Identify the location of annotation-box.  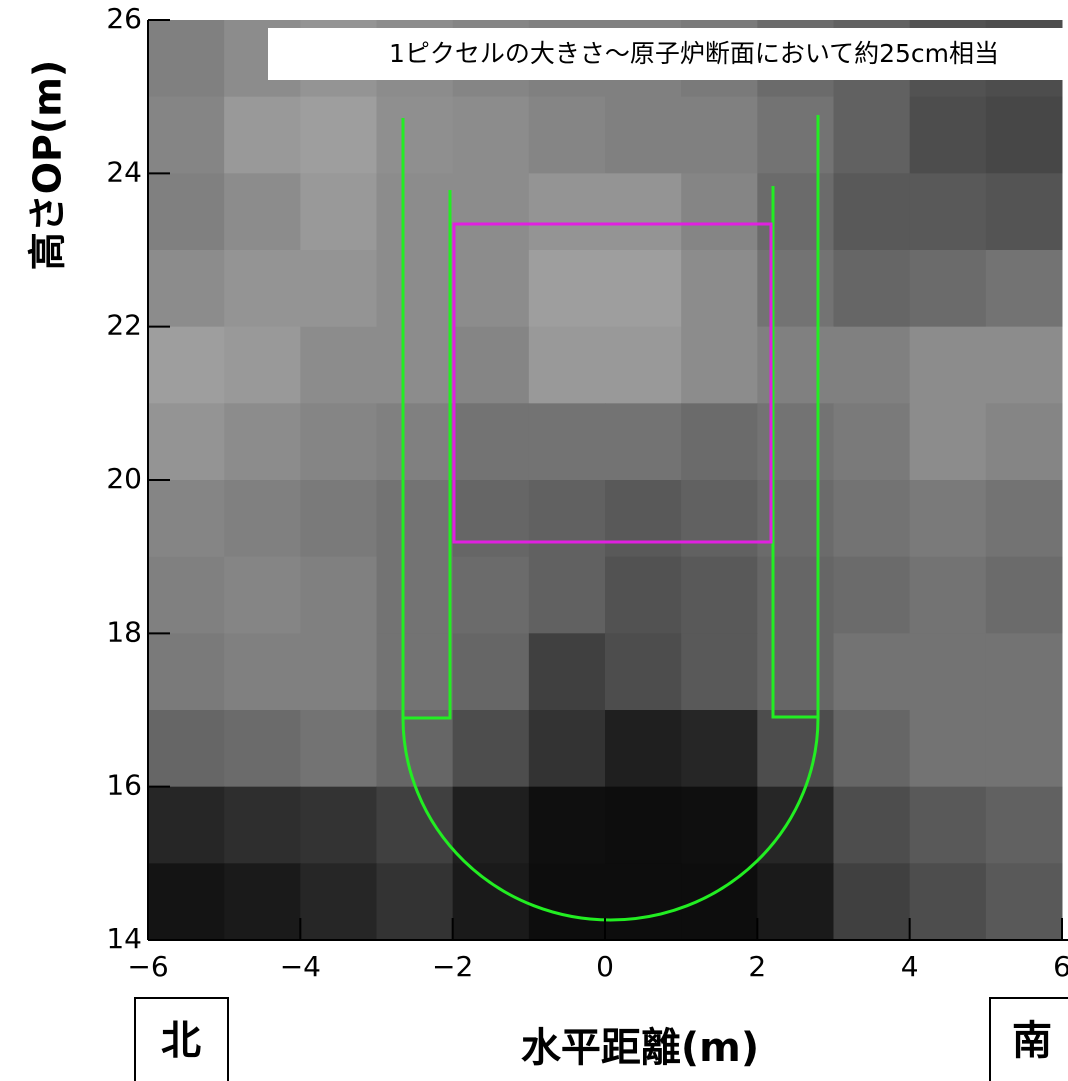
(668, 54).